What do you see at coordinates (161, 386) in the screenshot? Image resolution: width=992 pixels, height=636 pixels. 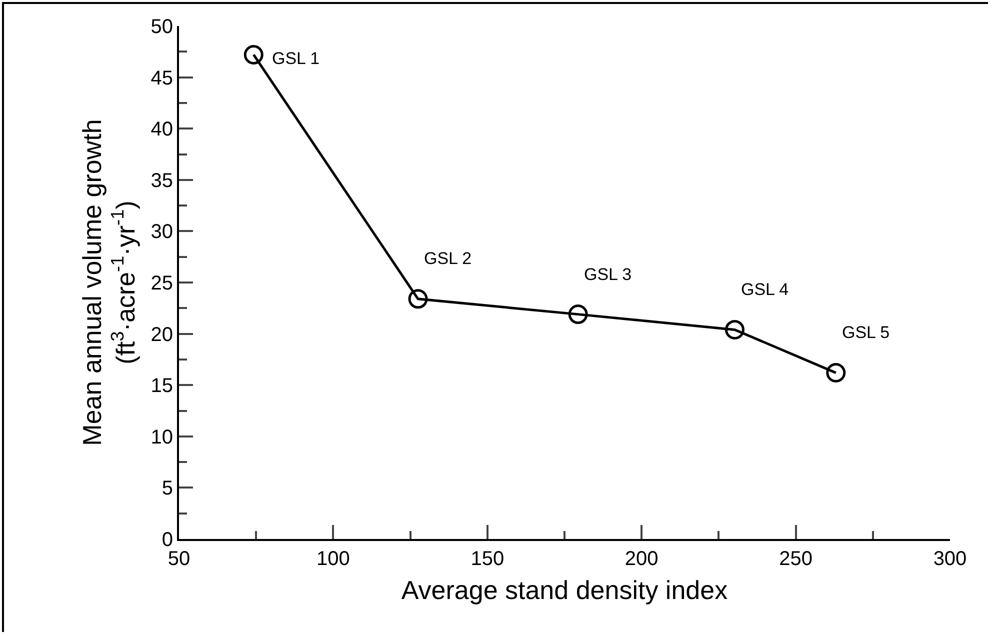 I see `y-tick-label: 15` at bounding box center [161, 386].